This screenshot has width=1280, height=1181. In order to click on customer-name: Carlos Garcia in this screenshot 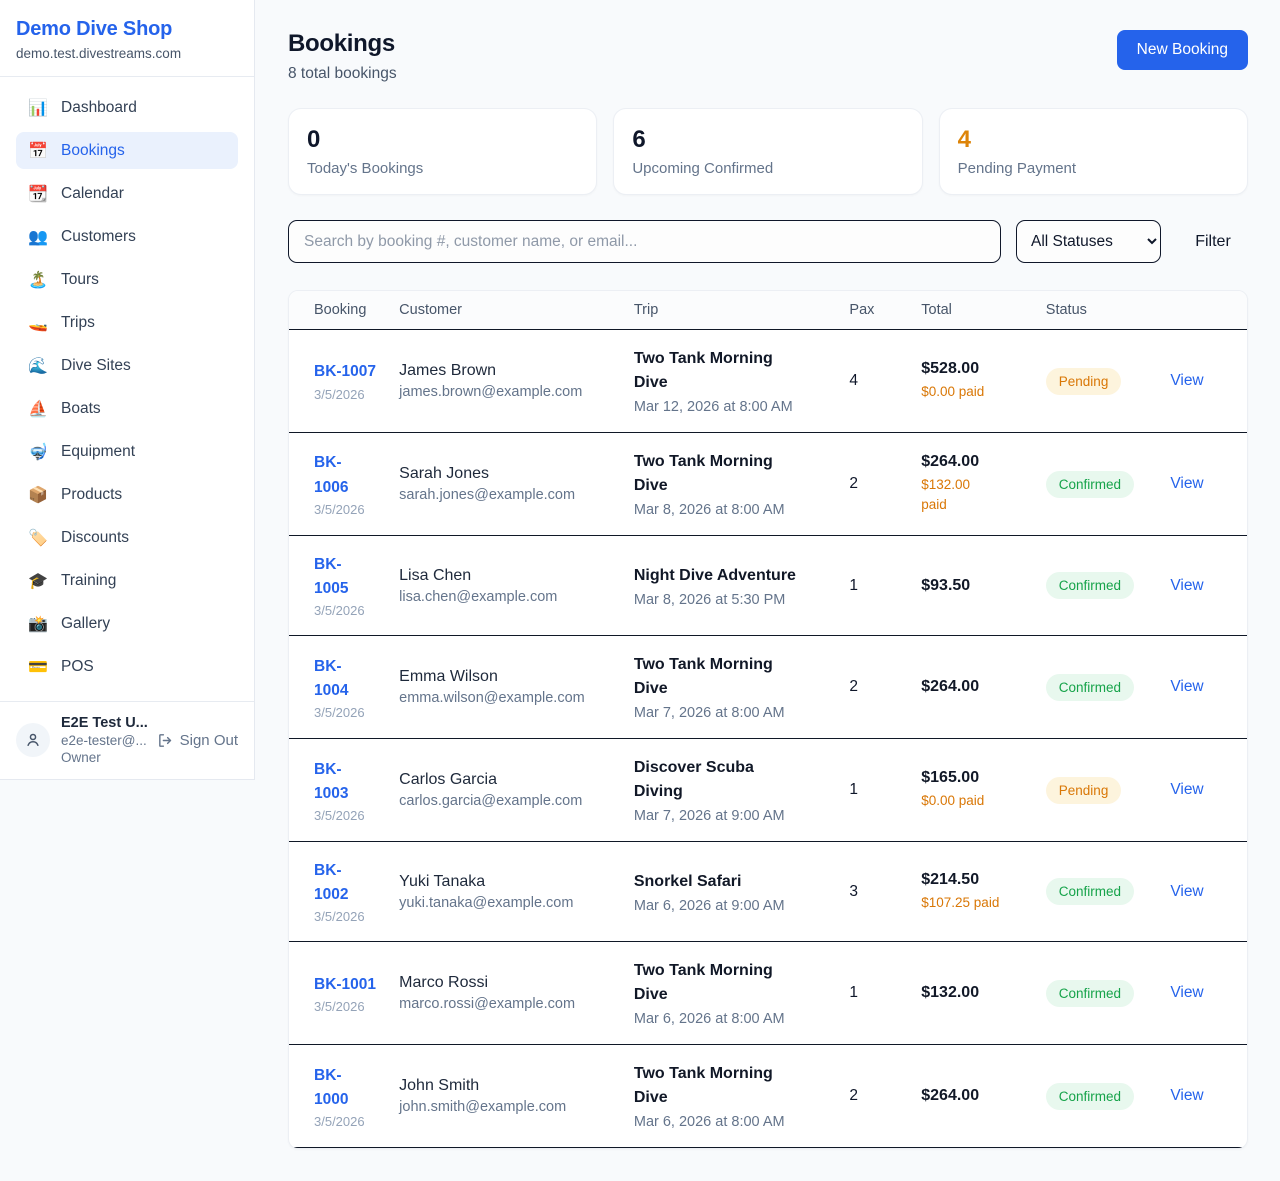, I will do `click(448, 780)`.